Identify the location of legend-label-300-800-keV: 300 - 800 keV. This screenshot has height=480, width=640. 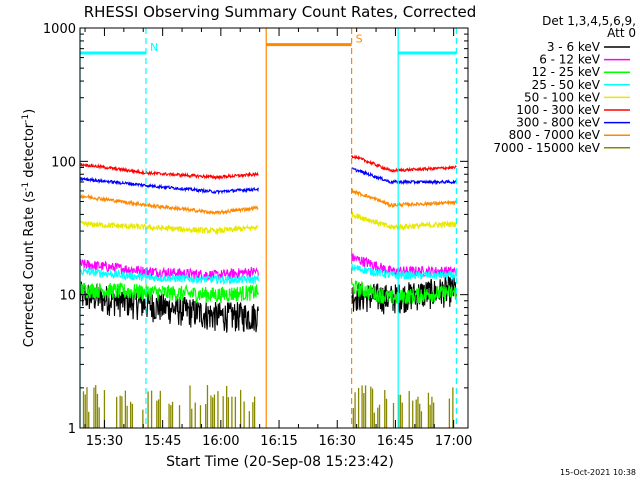
(558, 123).